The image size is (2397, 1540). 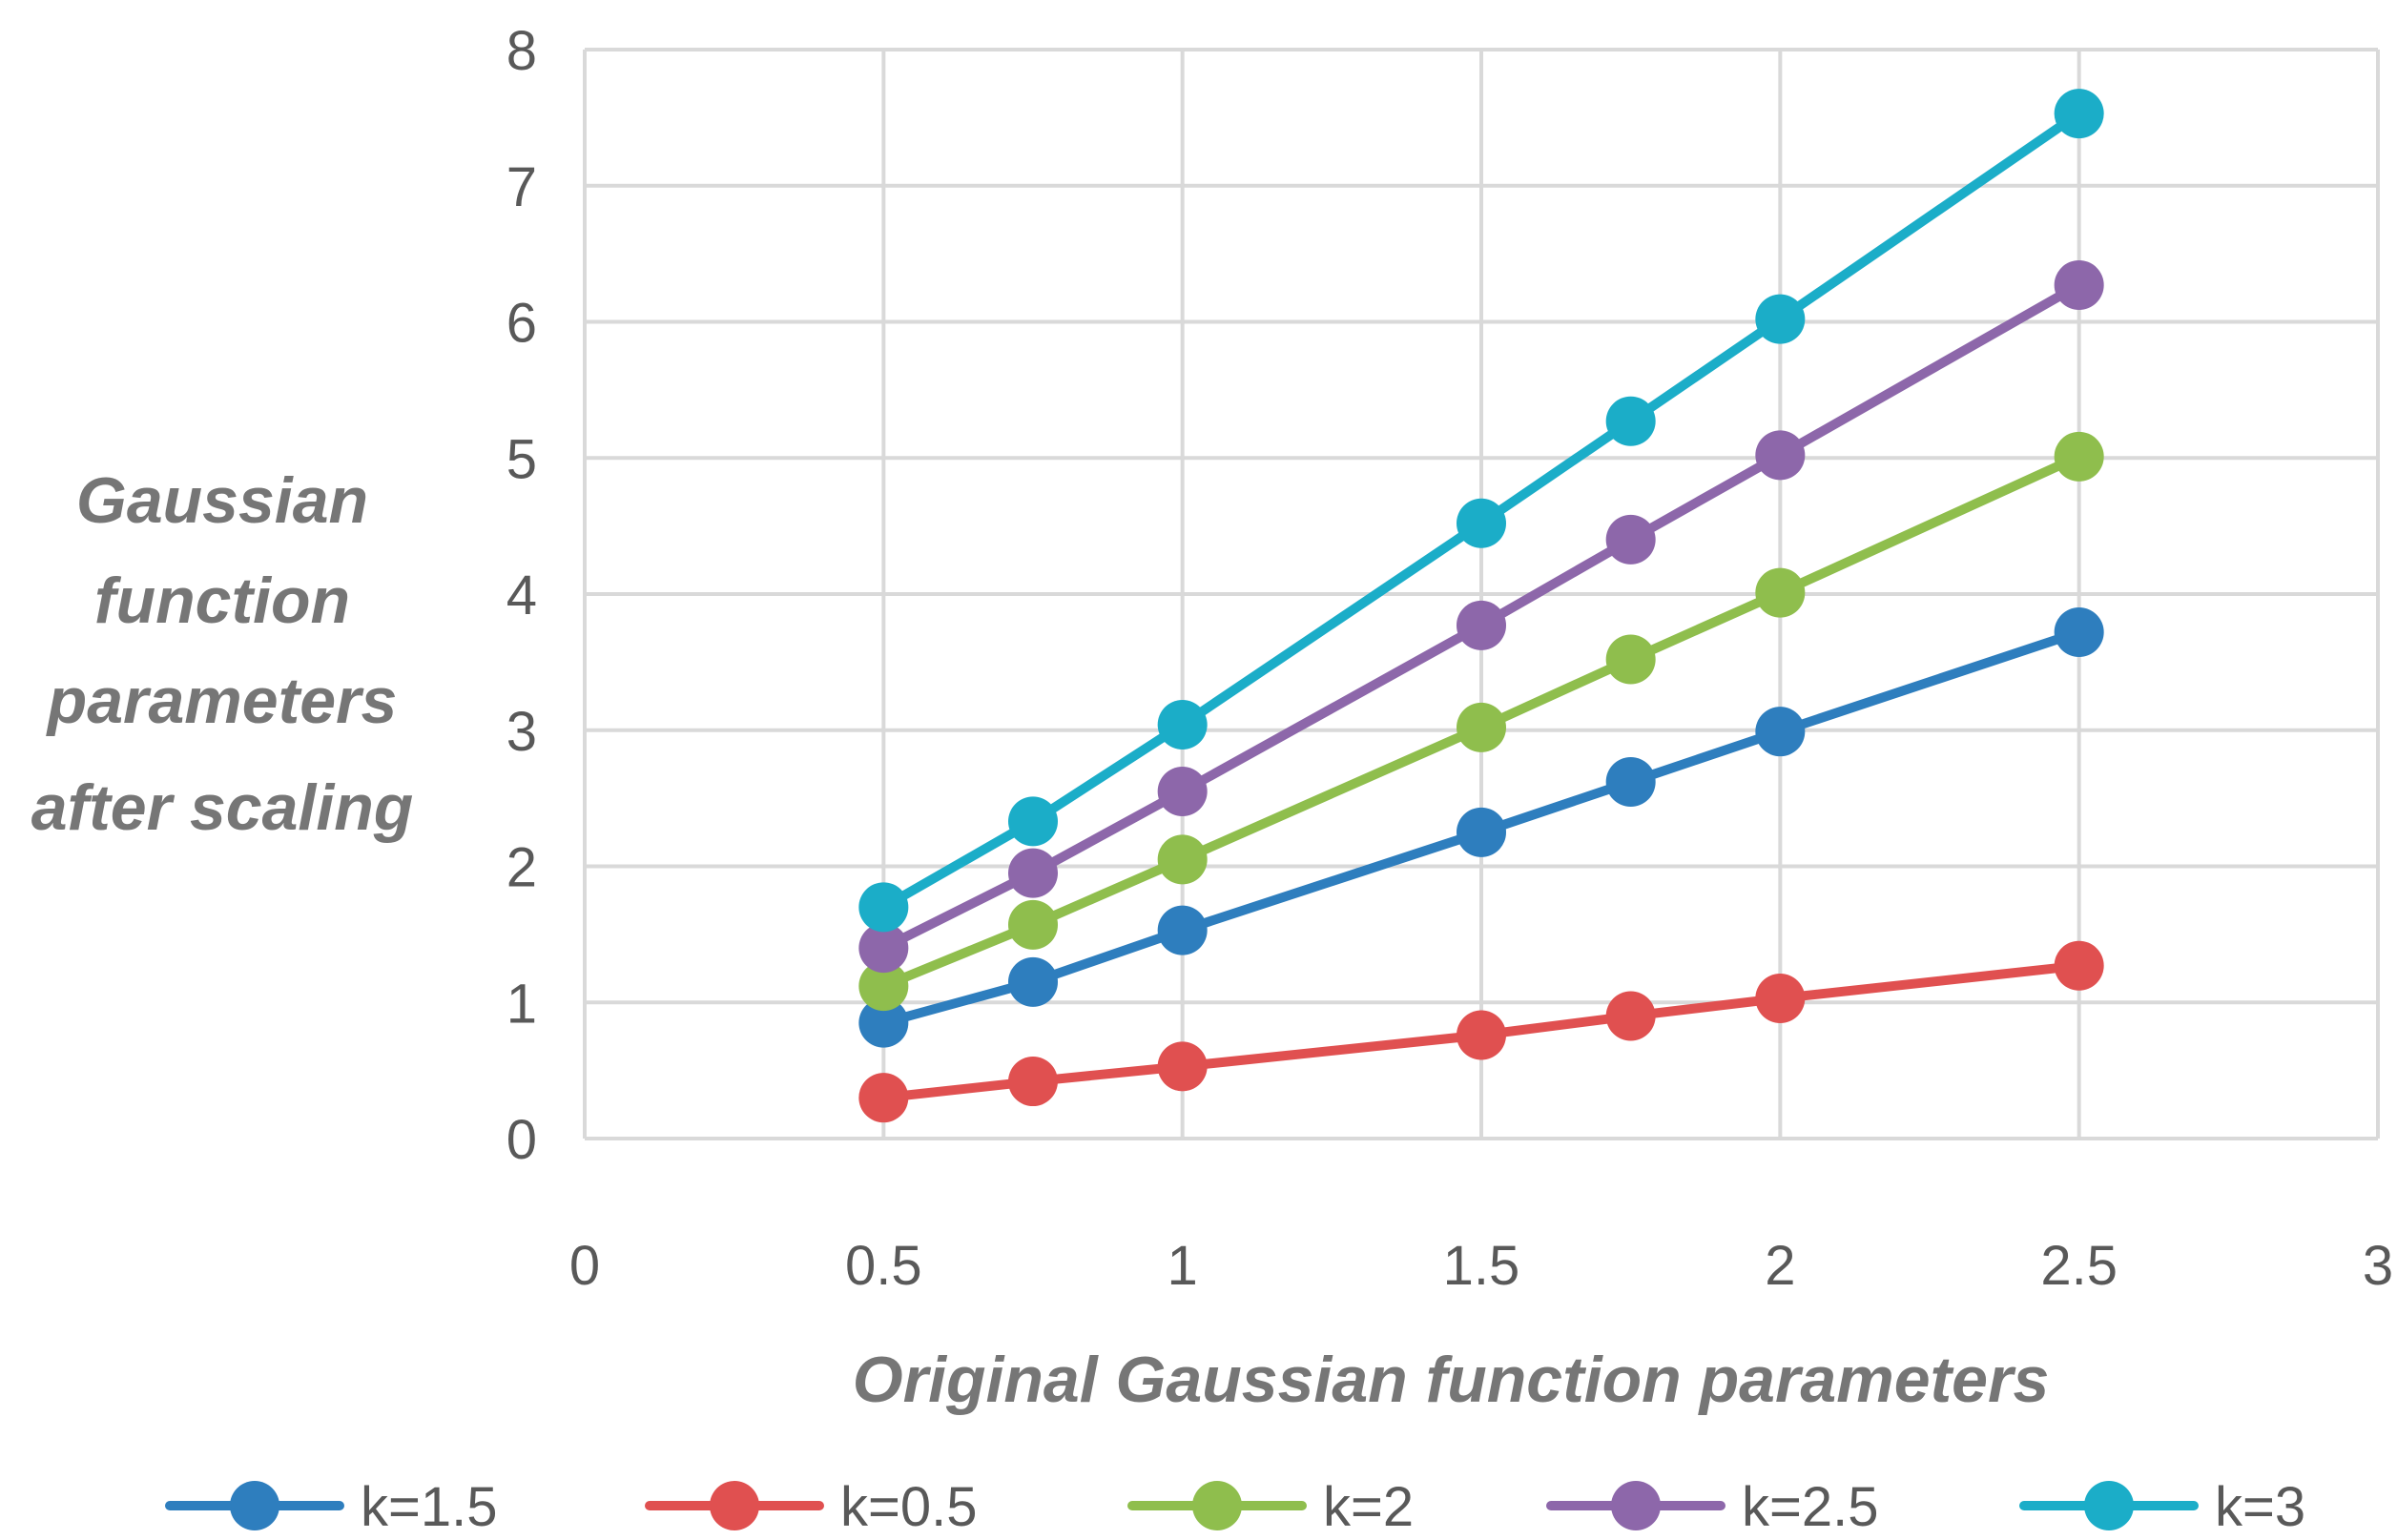 What do you see at coordinates (222, 807) in the screenshot?
I see `y-axis-title-line-4: after scaling` at bounding box center [222, 807].